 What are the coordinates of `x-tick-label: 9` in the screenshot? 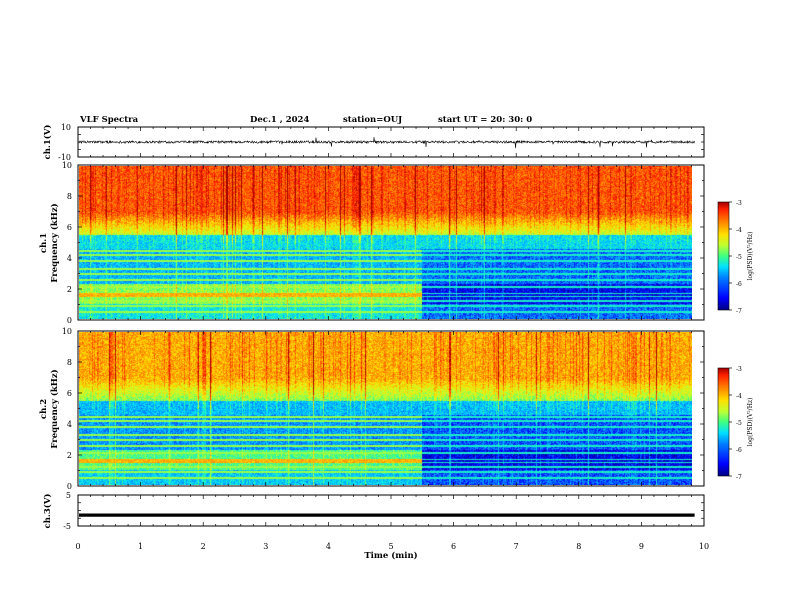 It's located at (641, 546).